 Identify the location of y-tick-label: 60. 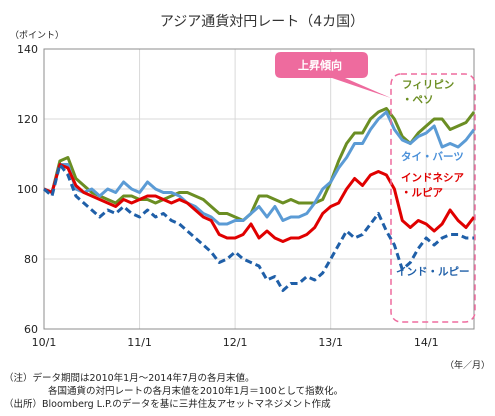
(31, 329).